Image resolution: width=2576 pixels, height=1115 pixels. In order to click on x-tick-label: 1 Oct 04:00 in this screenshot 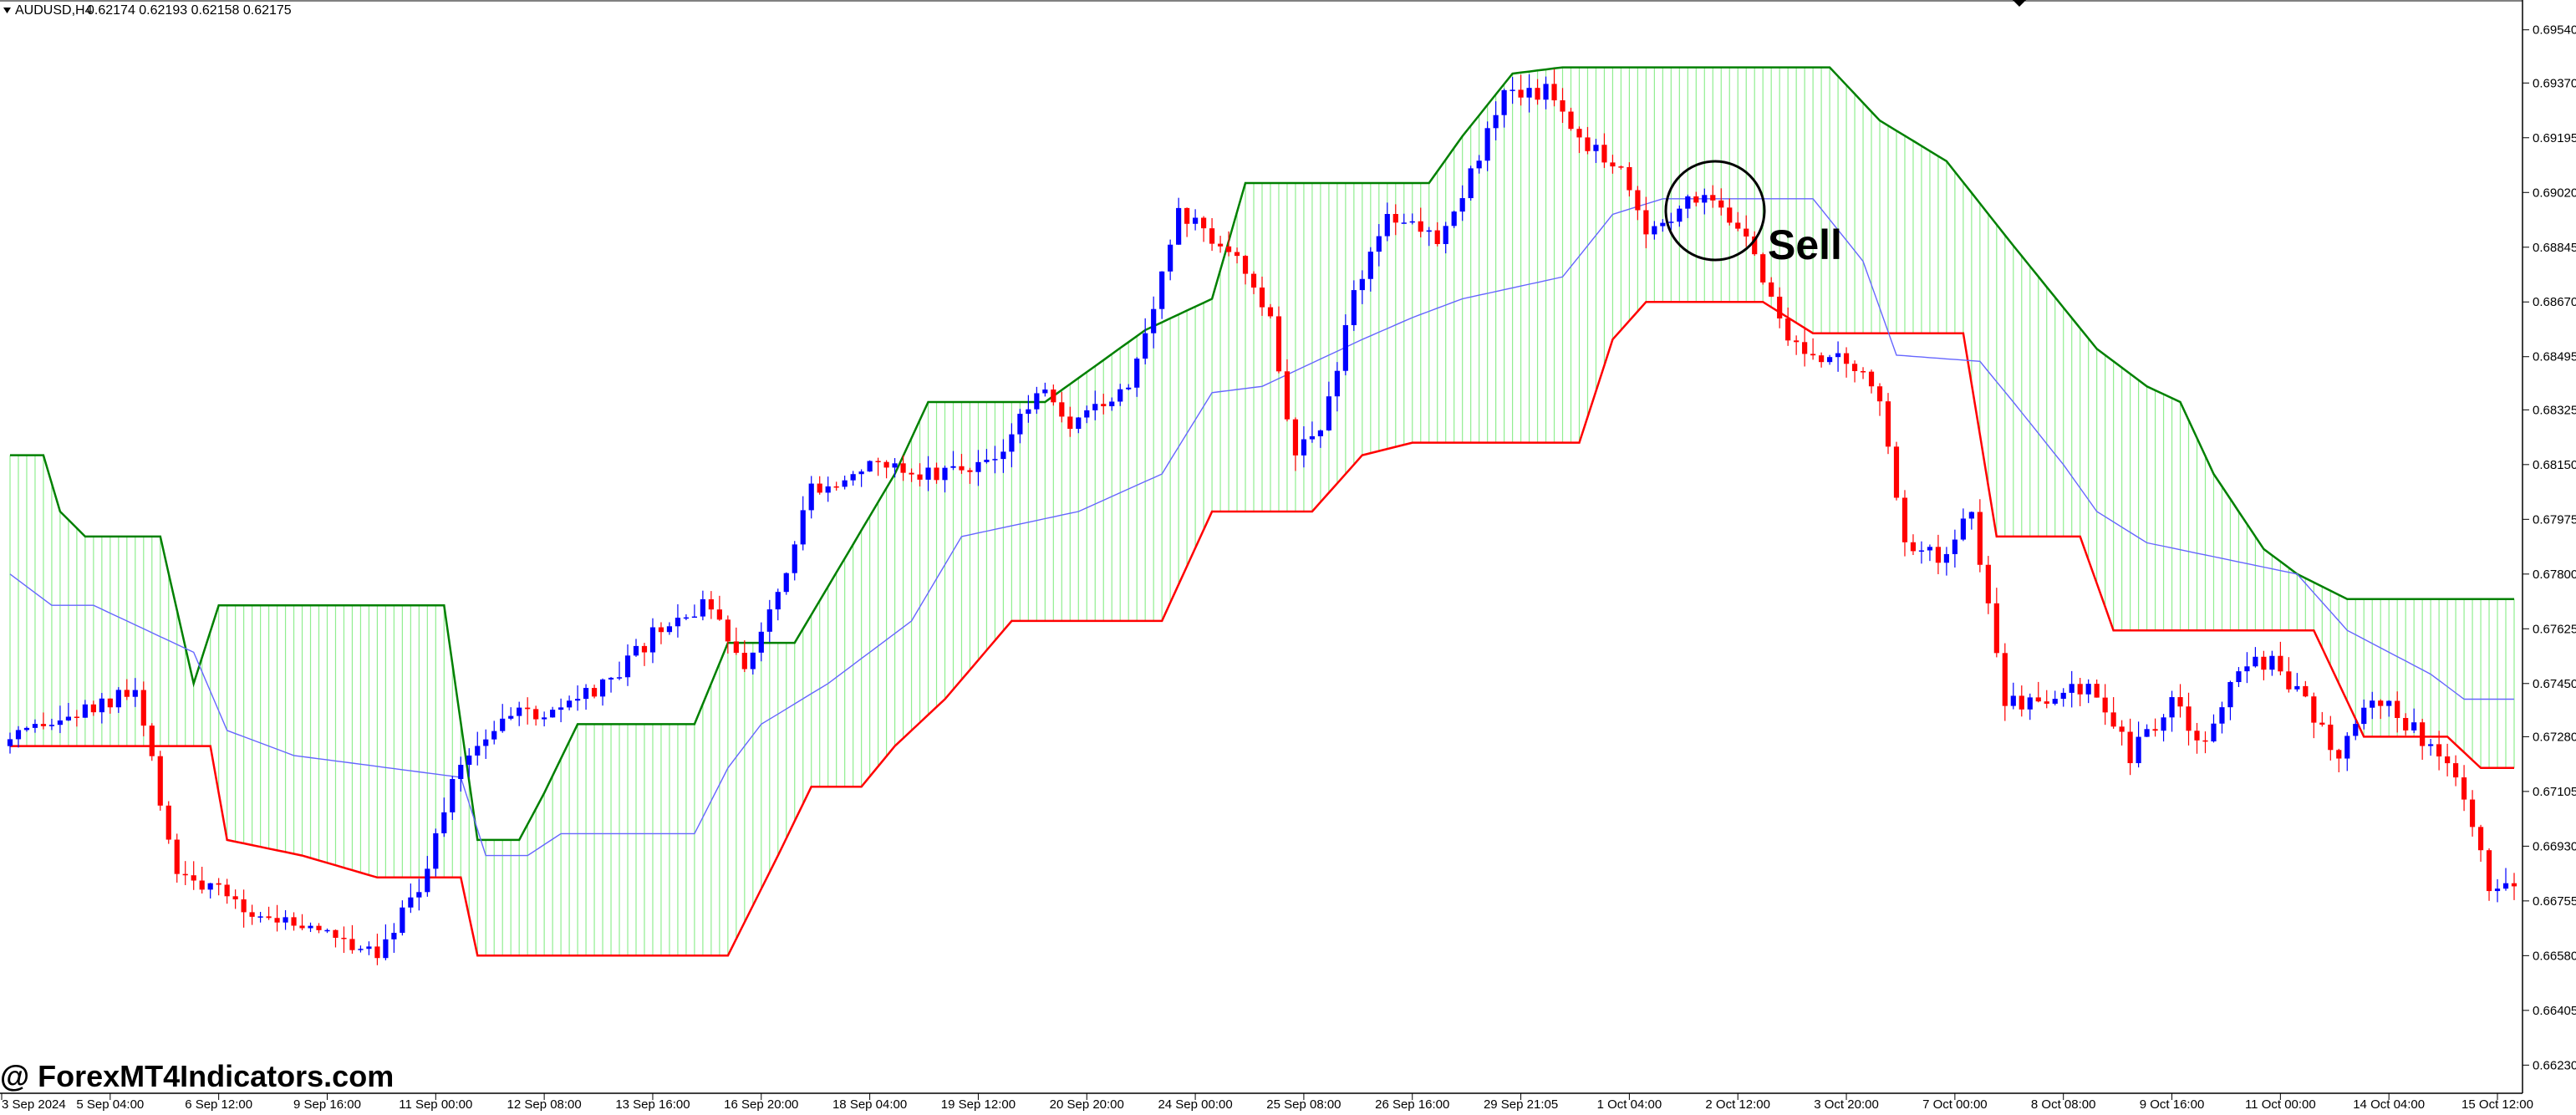, I will do `click(1629, 1104)`.